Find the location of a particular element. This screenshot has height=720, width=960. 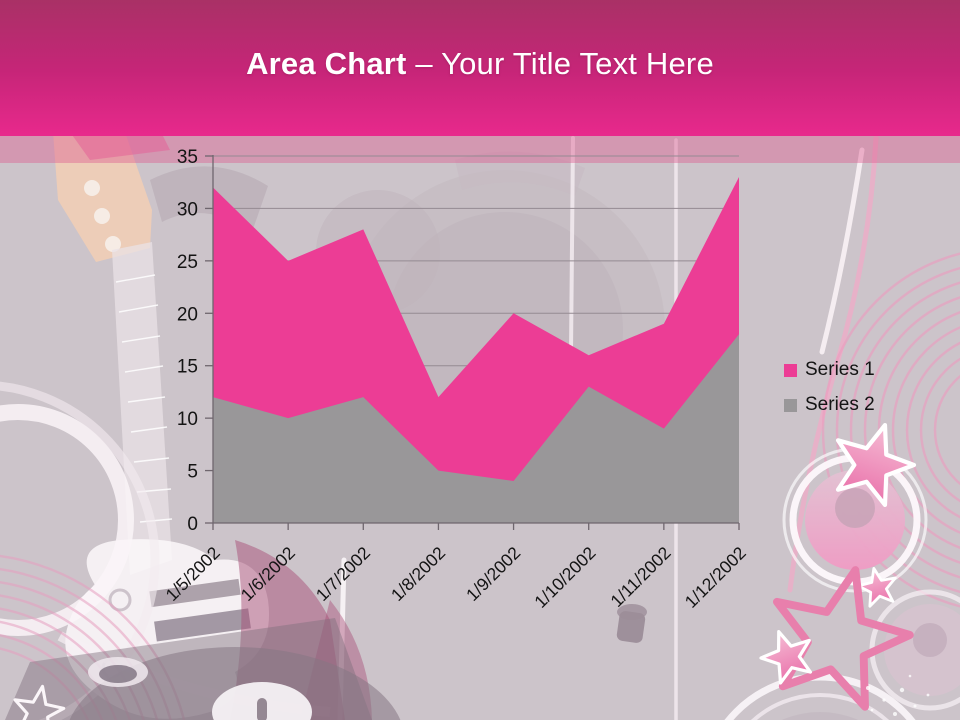

svg-text: 1/9/2002 is located at coordinates (493, 574).